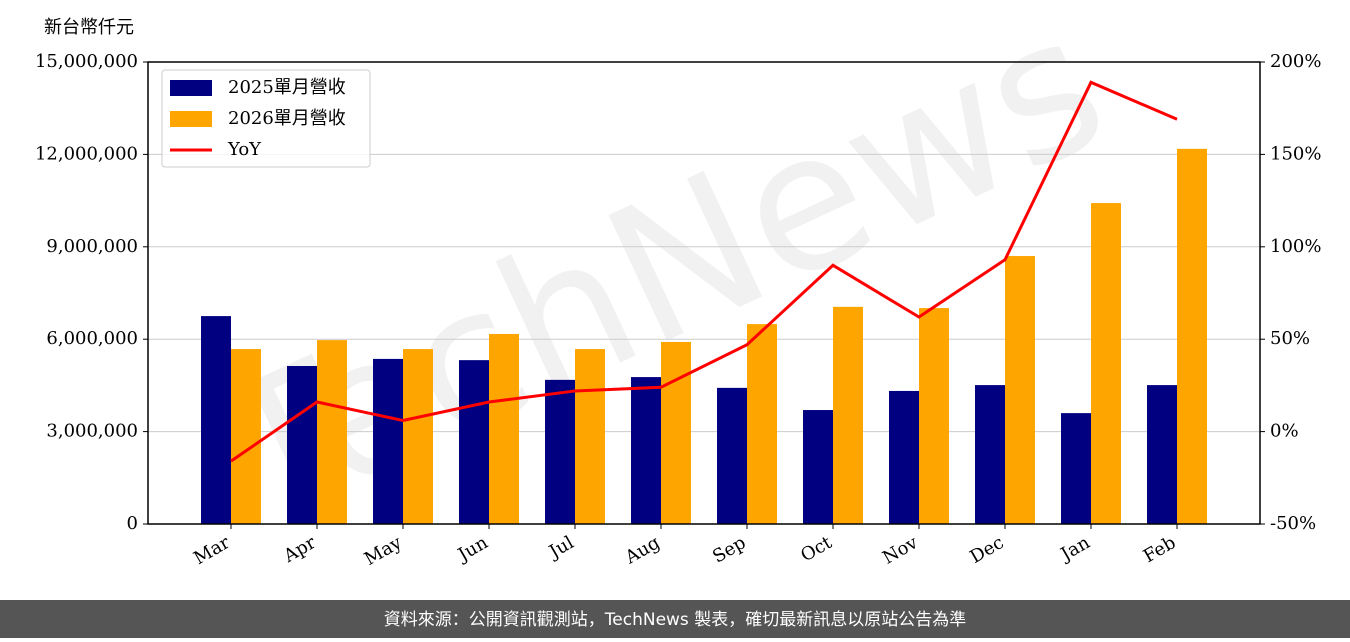 The image size is (1350, 642). I want to click on y2-tick-label: 50%, so click(1290, 338).